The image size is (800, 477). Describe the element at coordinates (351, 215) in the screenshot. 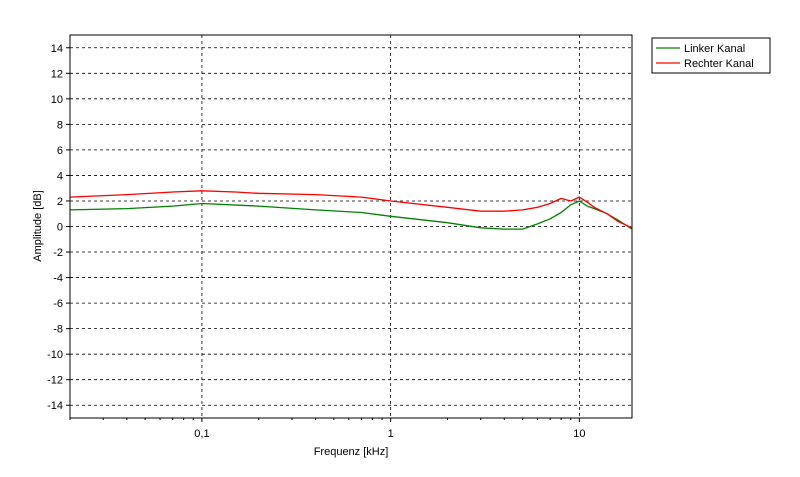

I see `series-line-left-channel` at that location.